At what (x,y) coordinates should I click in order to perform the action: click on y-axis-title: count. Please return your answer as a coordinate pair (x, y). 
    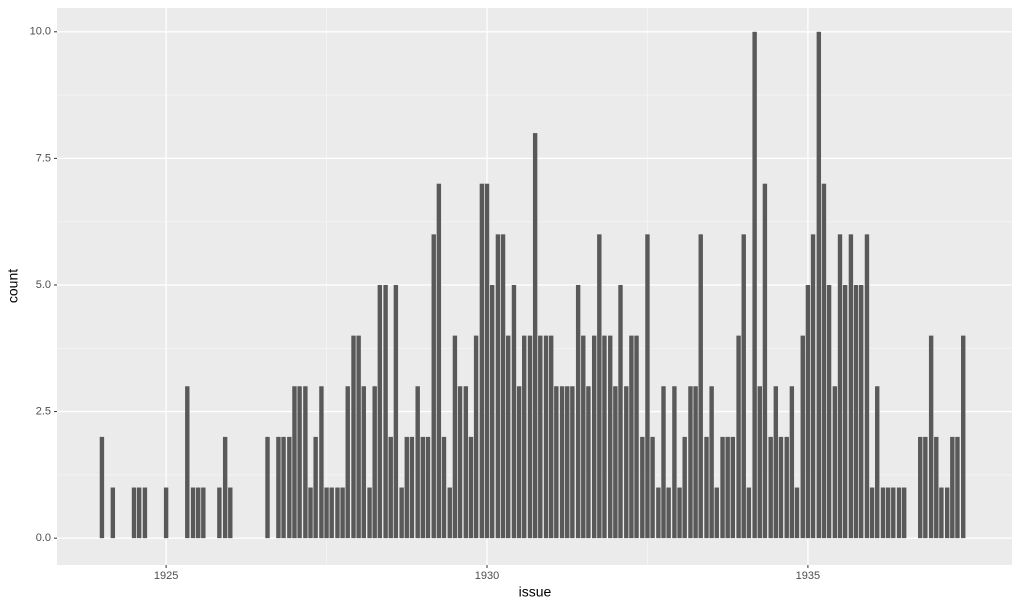
    Looking at the image, I should click on (13, 286).